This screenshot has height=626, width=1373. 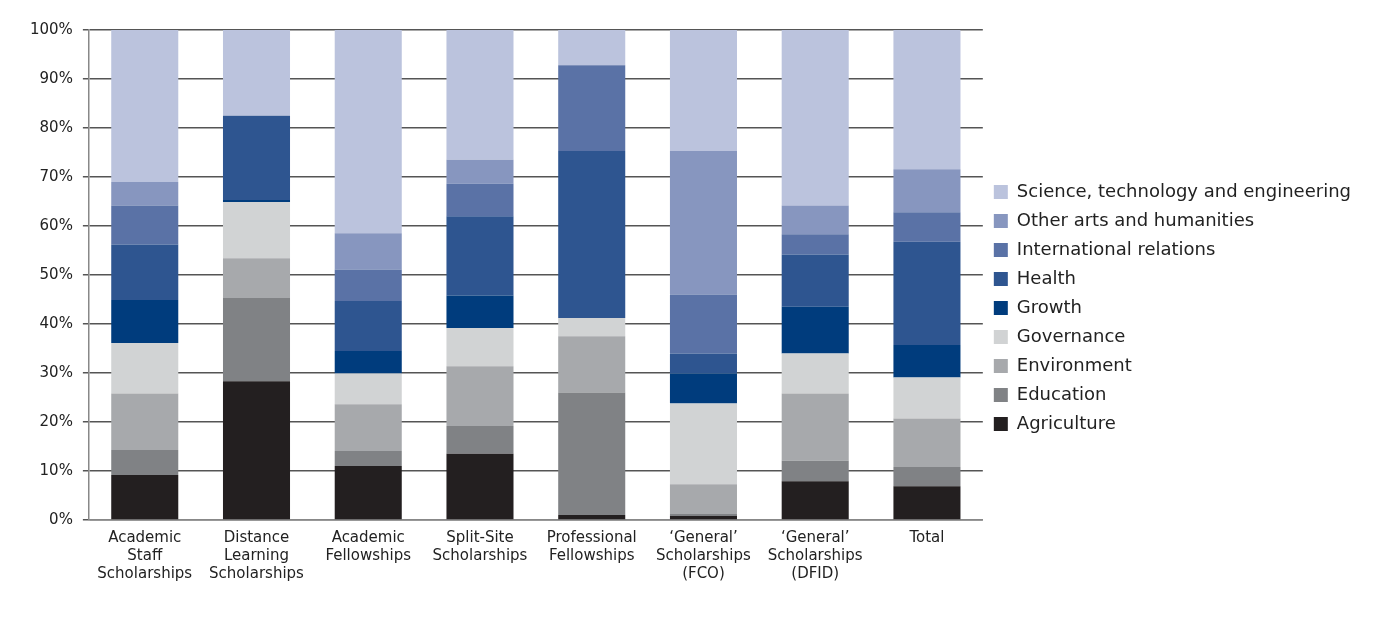 What do you see at coordinates (926, 536) in the screenshot?
I see `x-tick-label: Total` at bounding box center [926, 536].